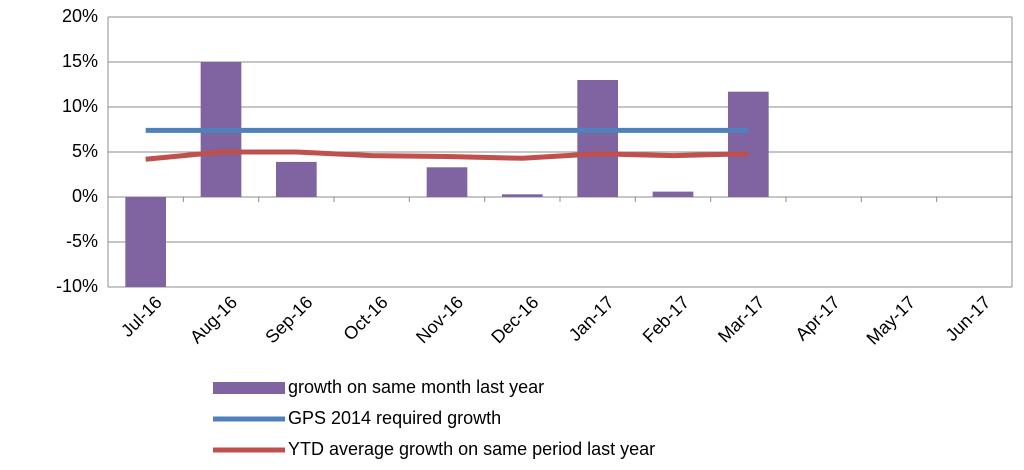 This screenshot has width=1024, height=470. What do you see at coordinates (416, 387) in the screenshot?
I see `legend-label: growth on same month last year` at bounding box center [416, 387].